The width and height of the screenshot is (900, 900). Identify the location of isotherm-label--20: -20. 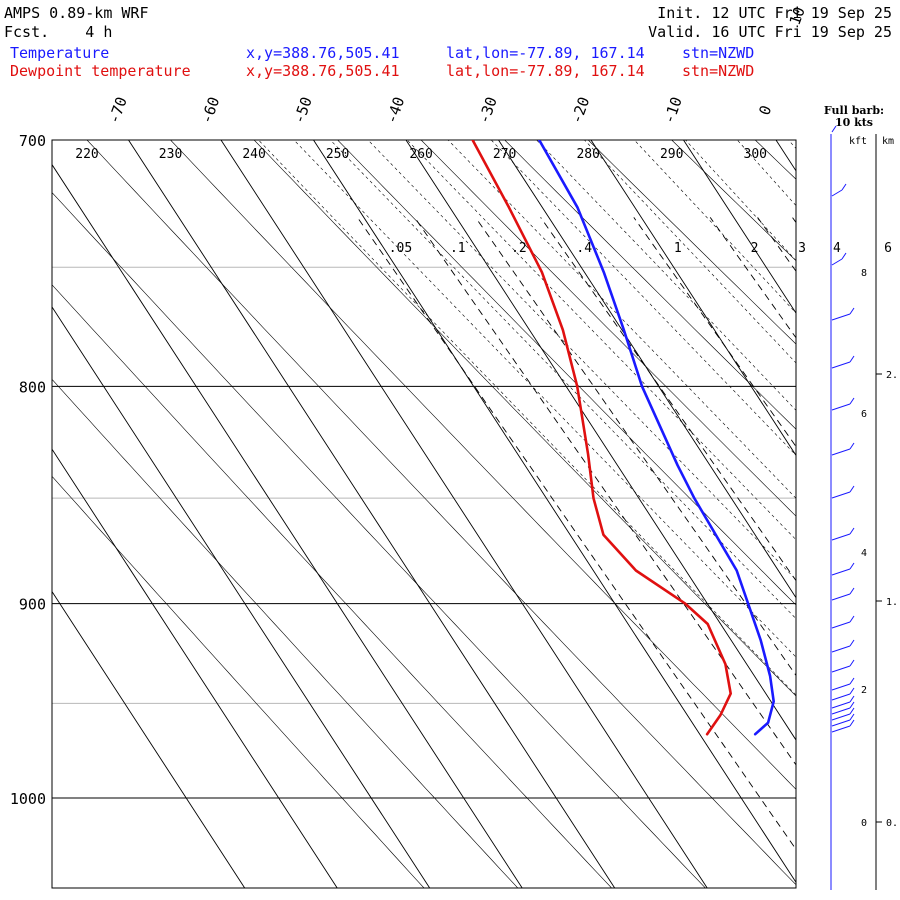
(580, 110).